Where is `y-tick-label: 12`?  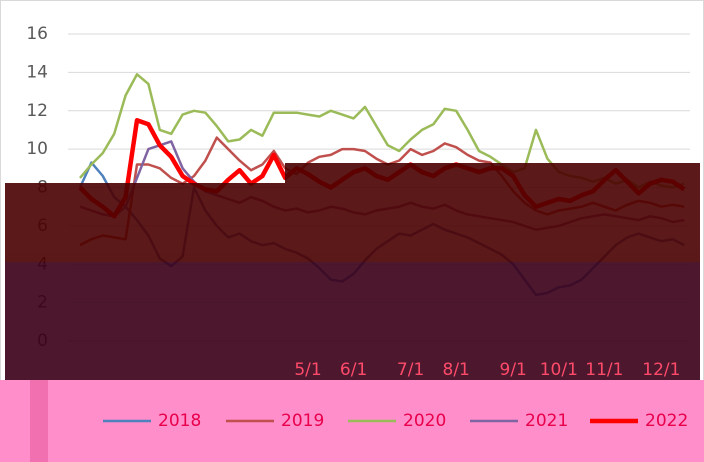 y-tick-label: 12 is located at coordinates (37, 111).